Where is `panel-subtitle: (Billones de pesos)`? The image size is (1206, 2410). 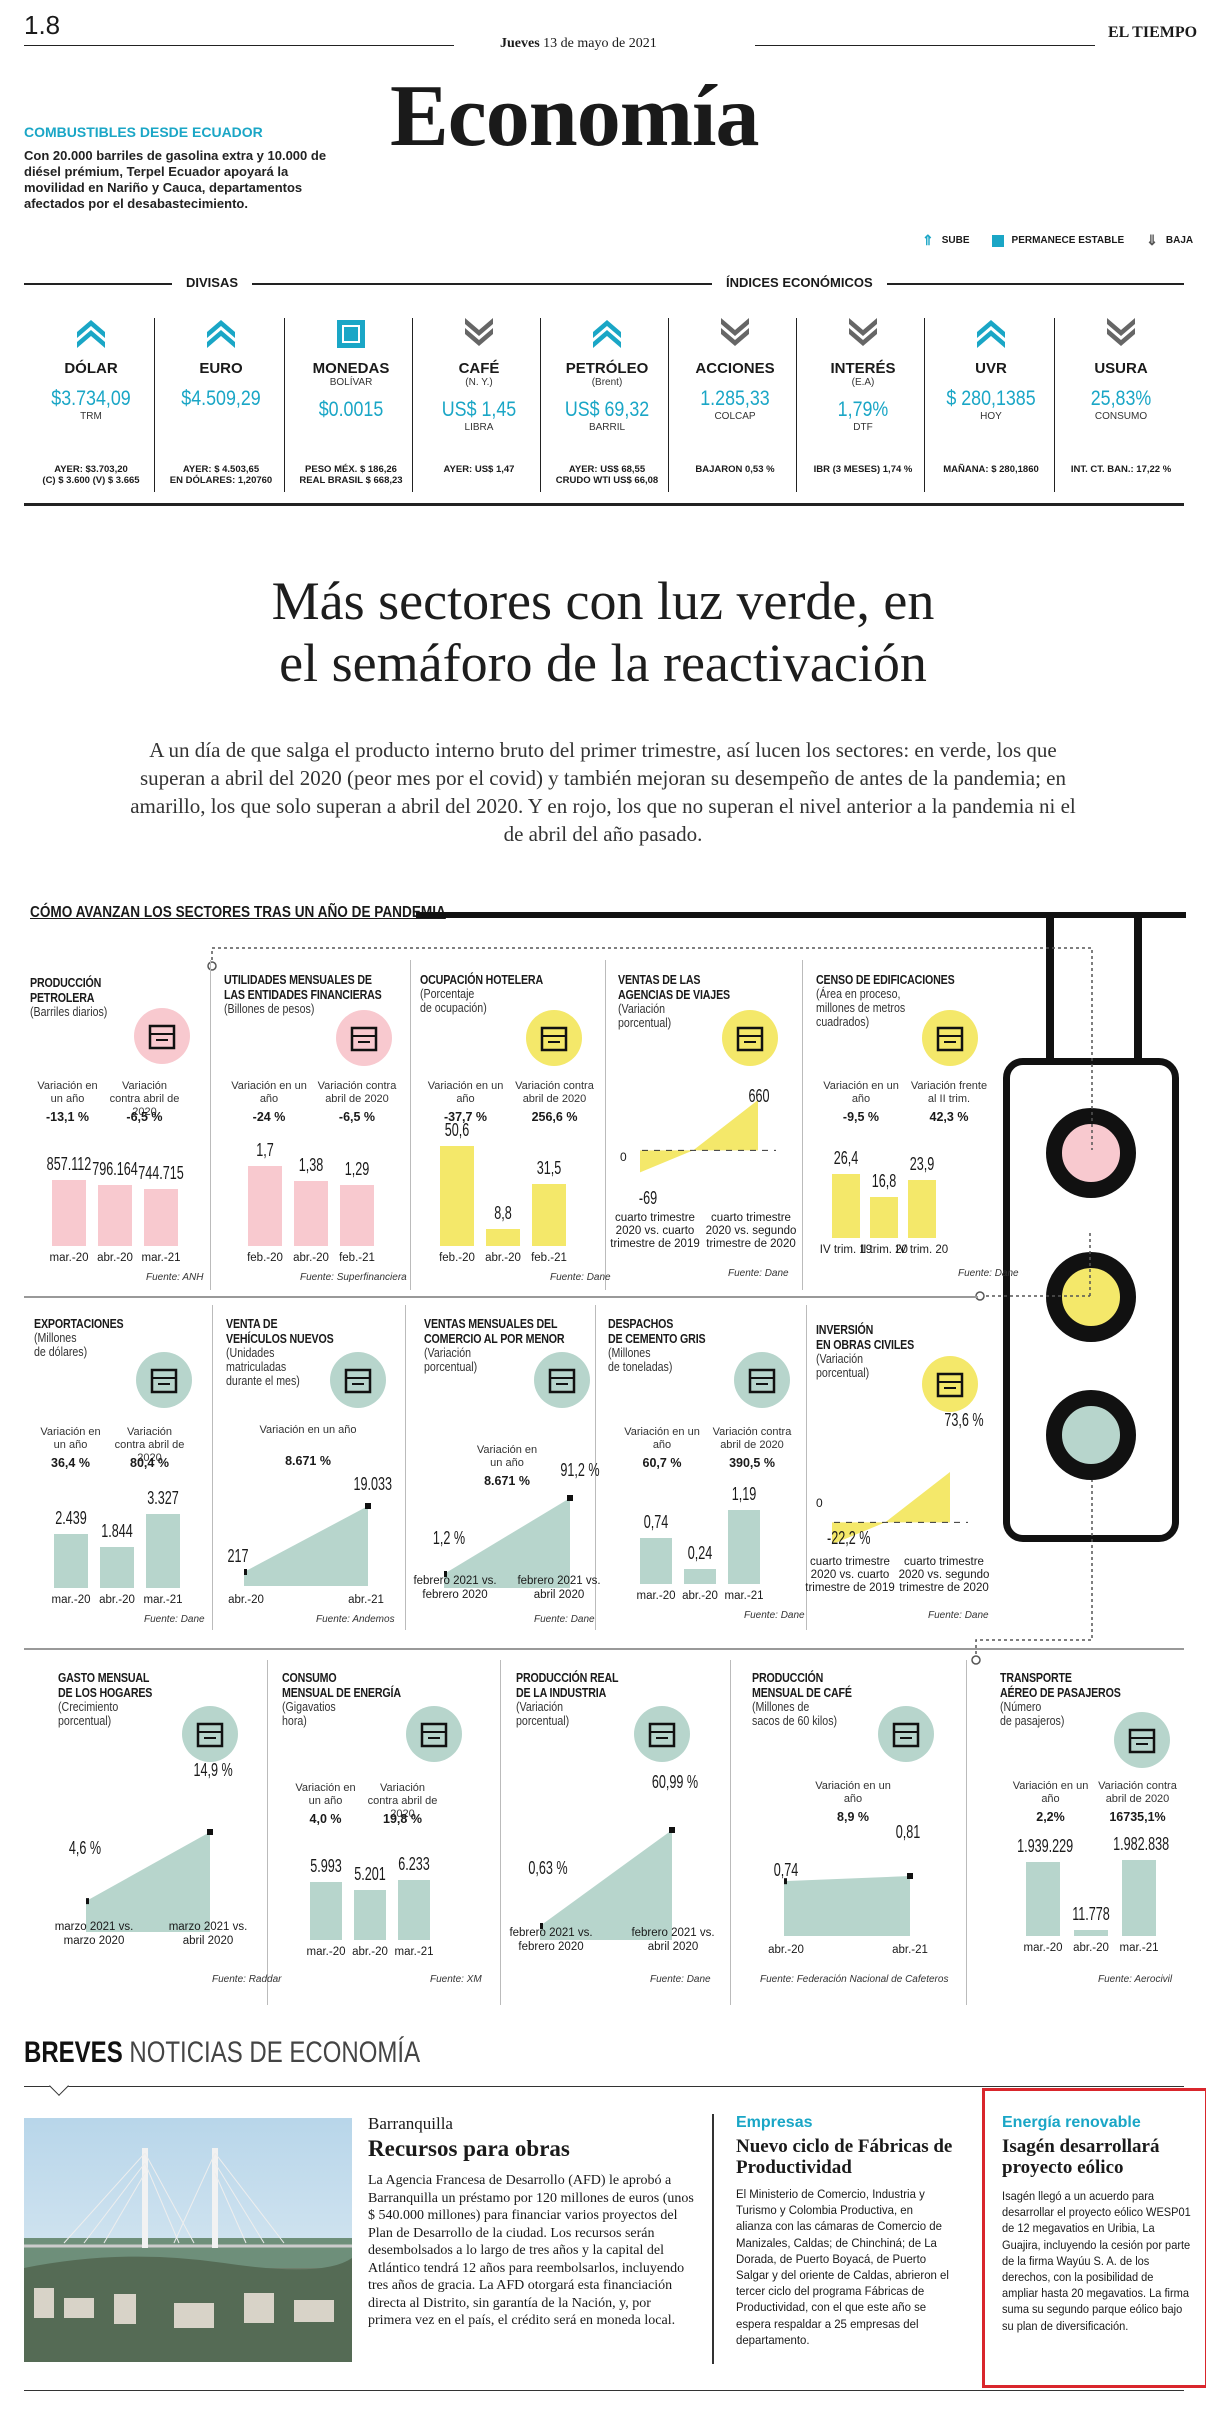
panel-subtitle: (Billones de pesos) is located at coordinates (269, 1009).